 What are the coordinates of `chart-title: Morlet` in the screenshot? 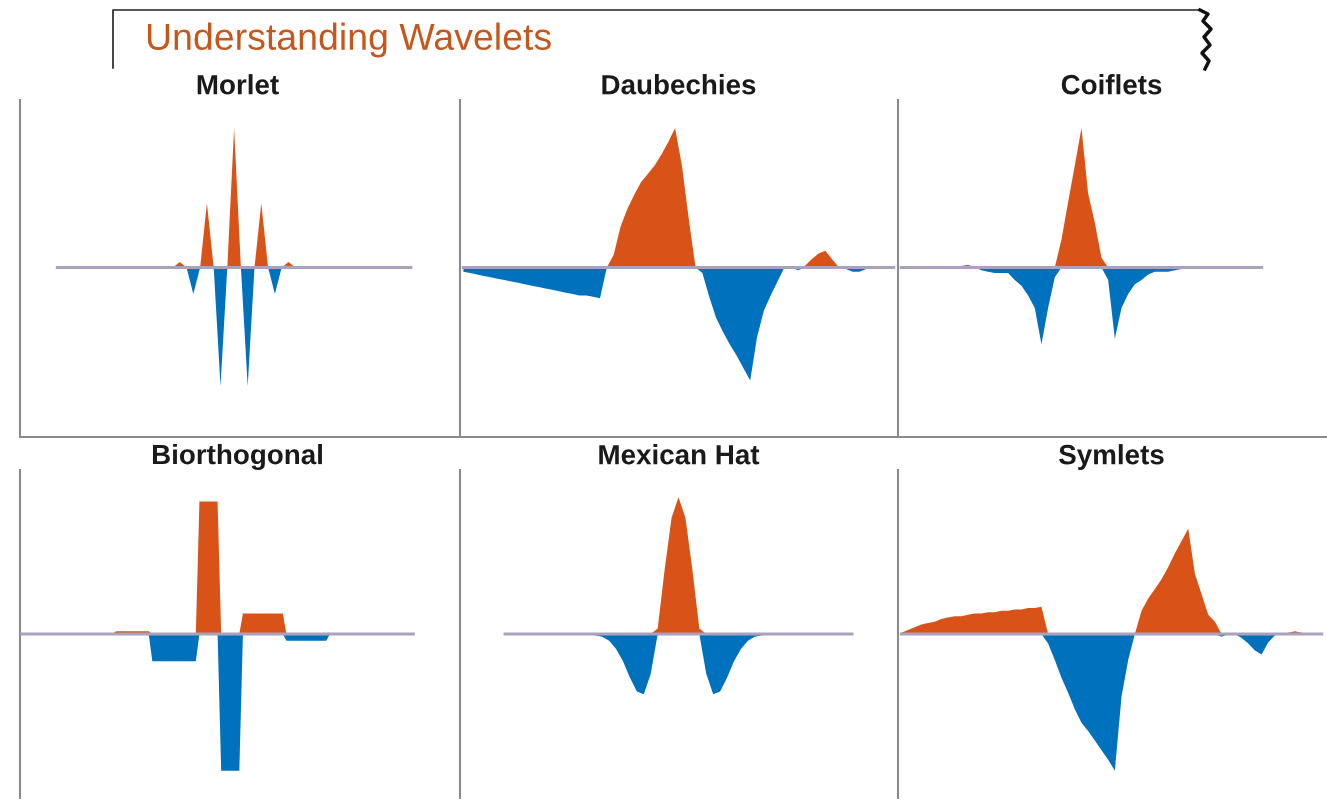 It's located at (238, 84).